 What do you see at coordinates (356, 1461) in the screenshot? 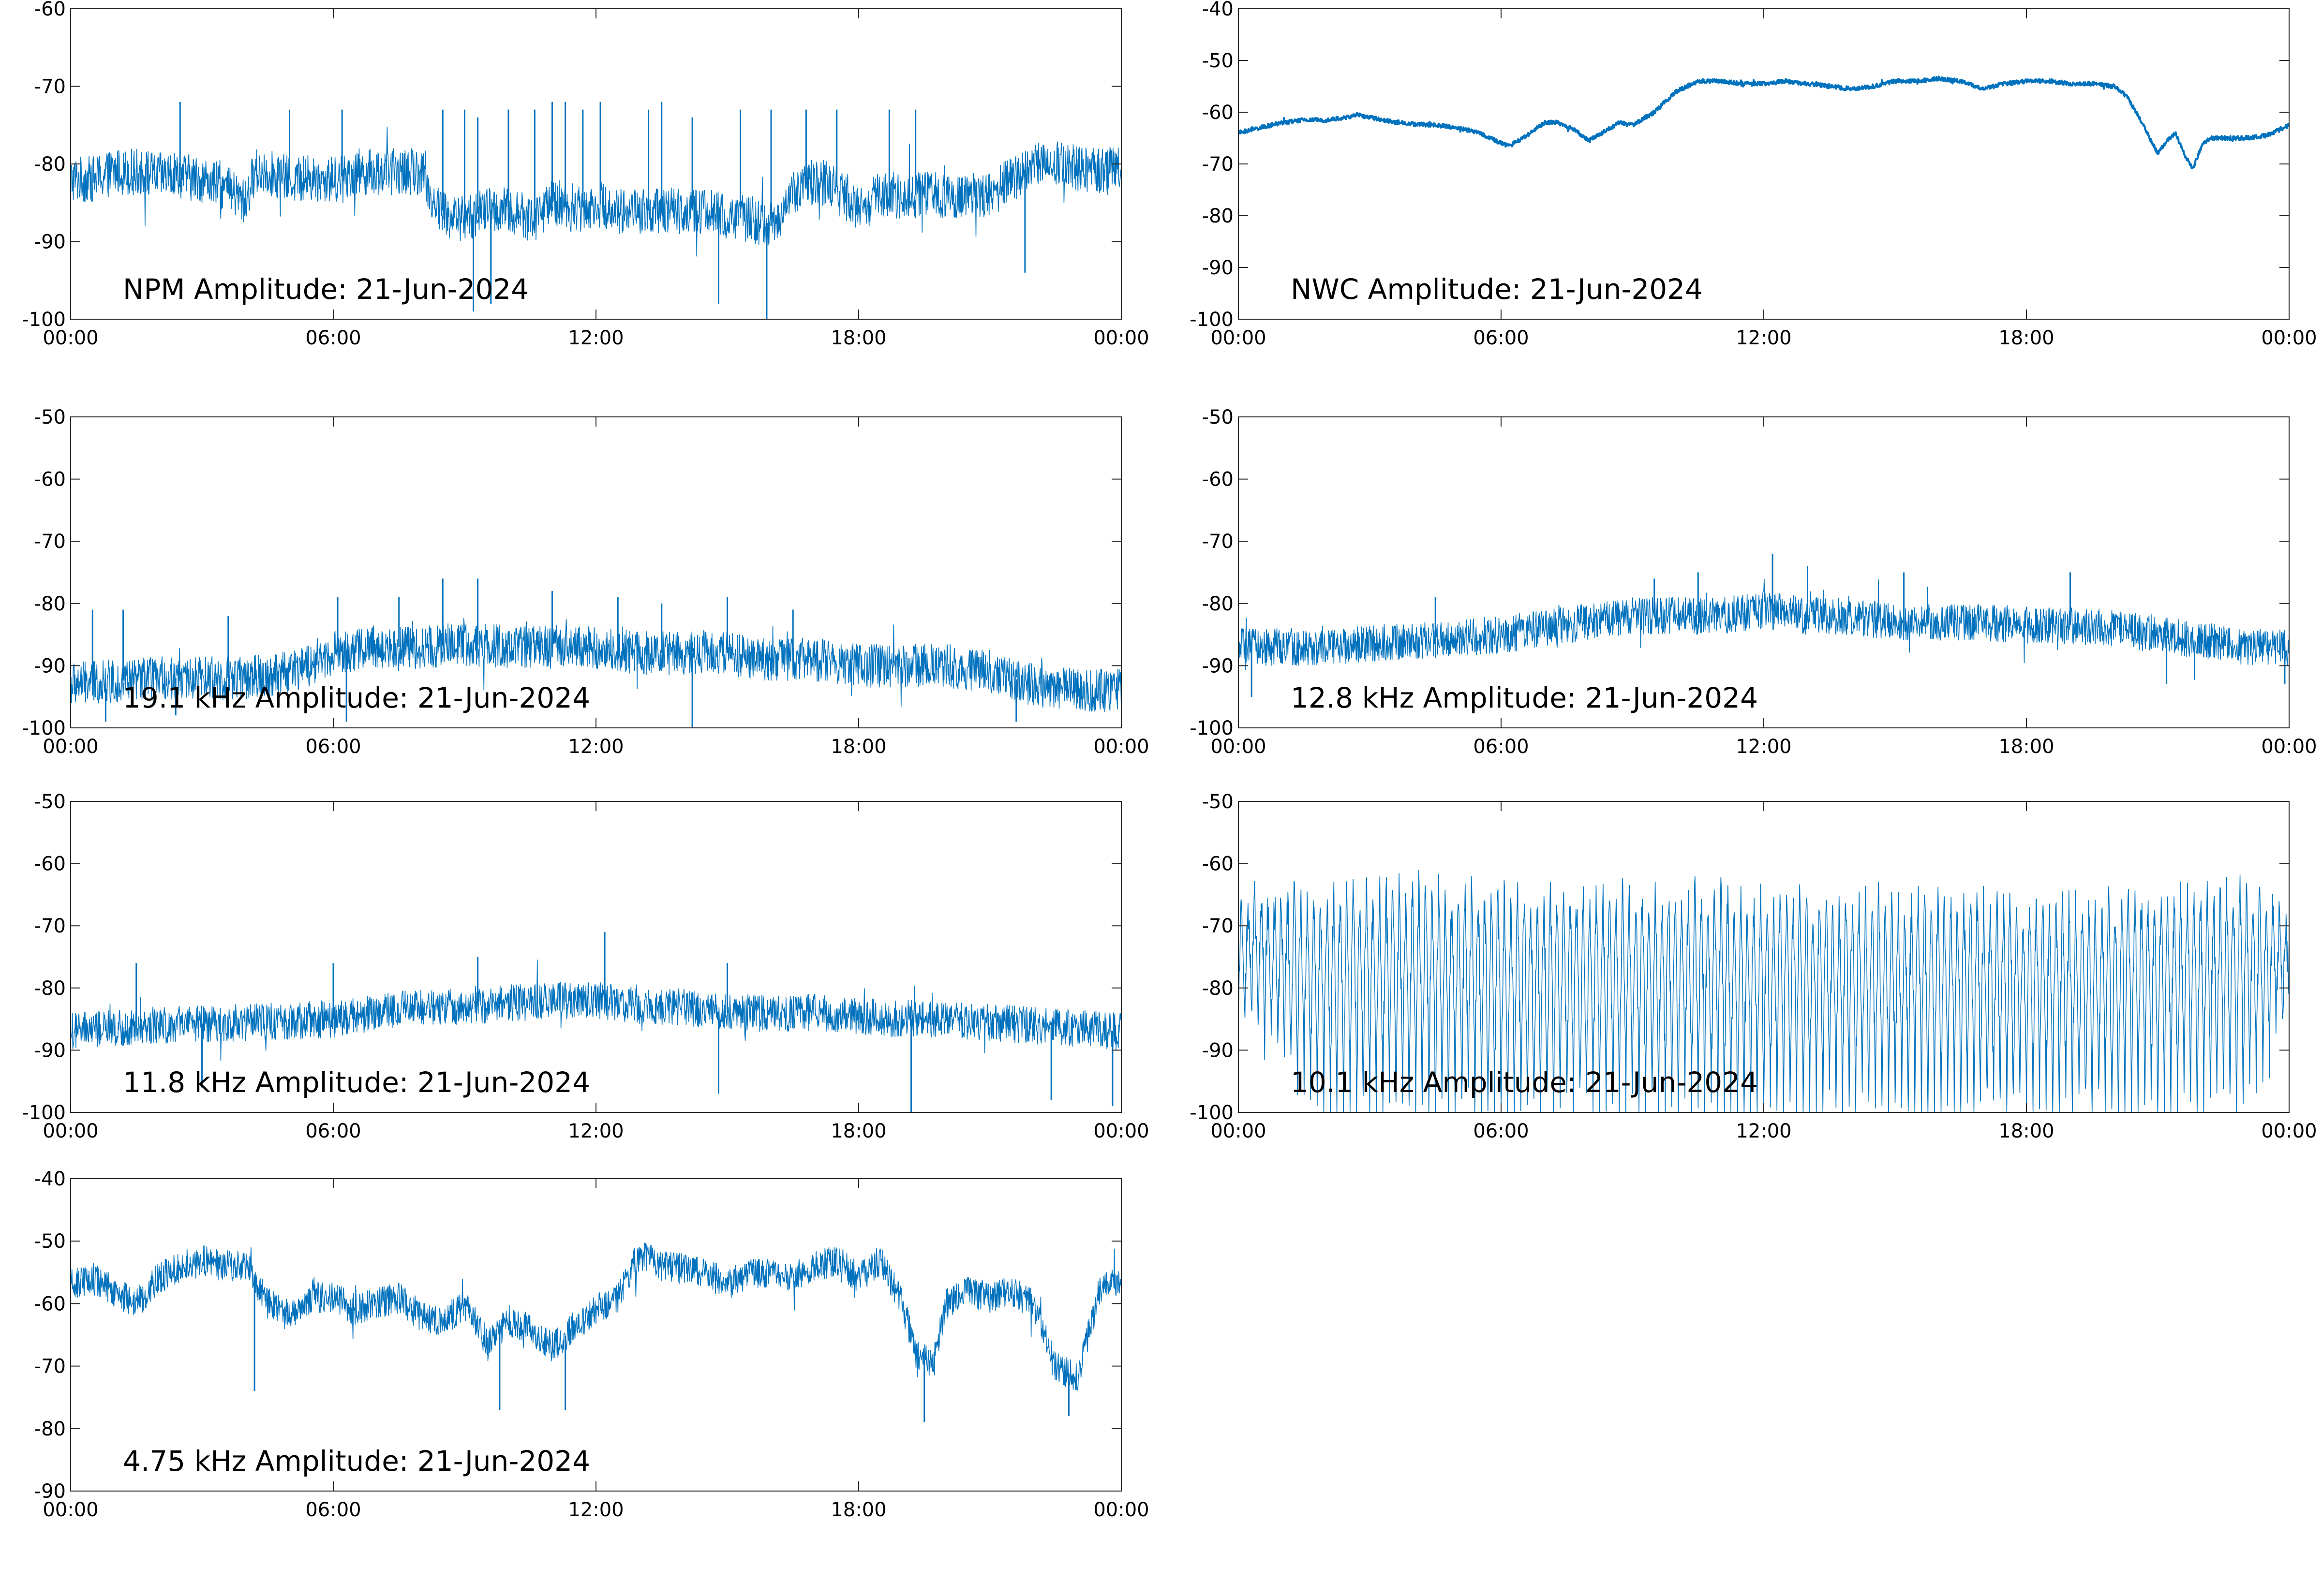
I see `panel-title: 4.75 kHz Amplitude: 21-Jun-2024` at bounding box center [356, 1461].